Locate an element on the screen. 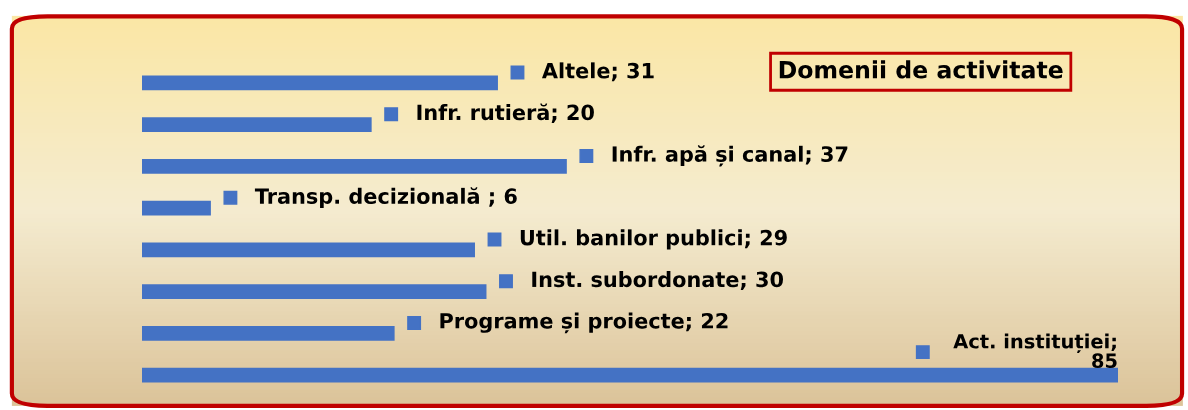 The image size is (1188, 410). data-label: Programe și proiecte; 22 is located at coordinates (584, 323).